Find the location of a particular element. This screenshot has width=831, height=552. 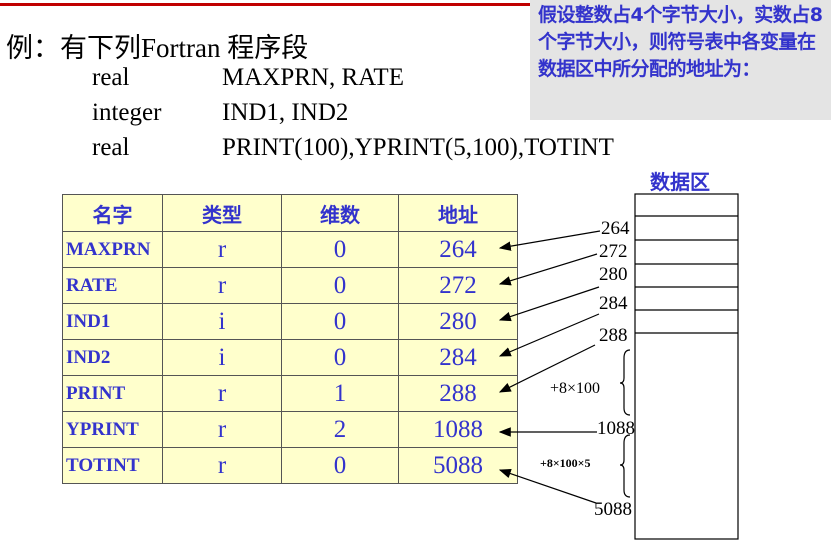

address-label: 5088 is located at coordinates (613, 509).